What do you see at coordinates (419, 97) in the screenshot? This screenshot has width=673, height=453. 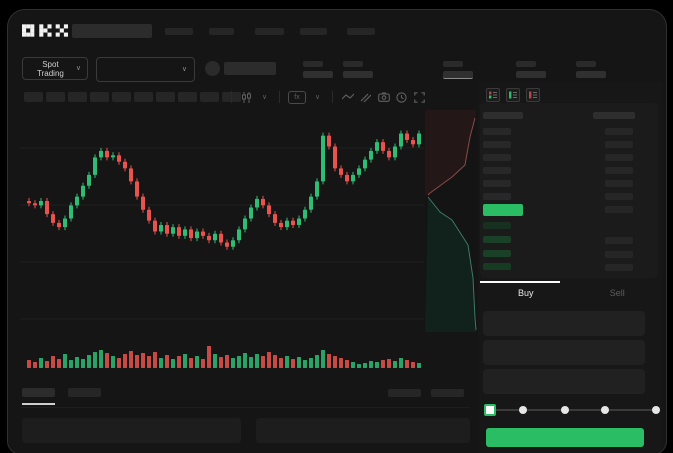 I see `fullscreen-icon` at bounding box center [419, 97].